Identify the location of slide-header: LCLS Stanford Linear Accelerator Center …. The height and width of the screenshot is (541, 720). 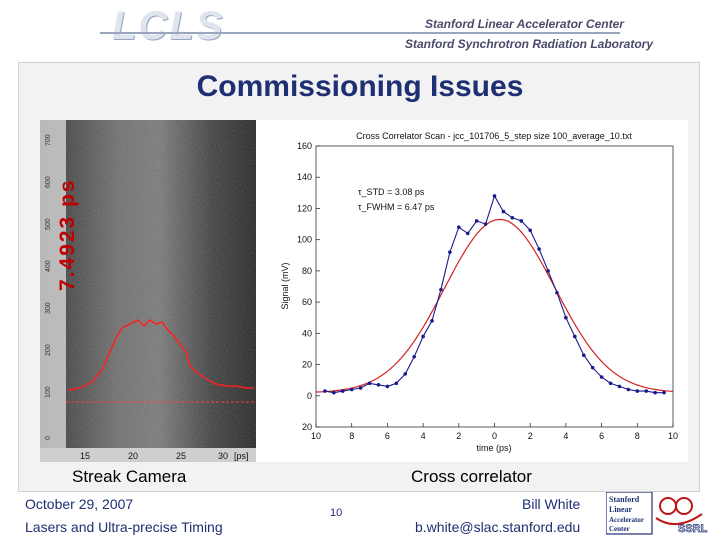
(360, 31).